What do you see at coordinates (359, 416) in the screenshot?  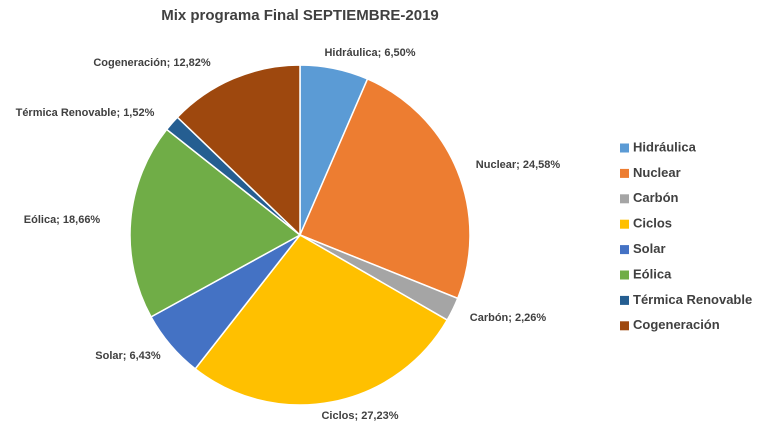 I see `data-label: Ciclos; 27,23%` at bounding box center [359, 416].